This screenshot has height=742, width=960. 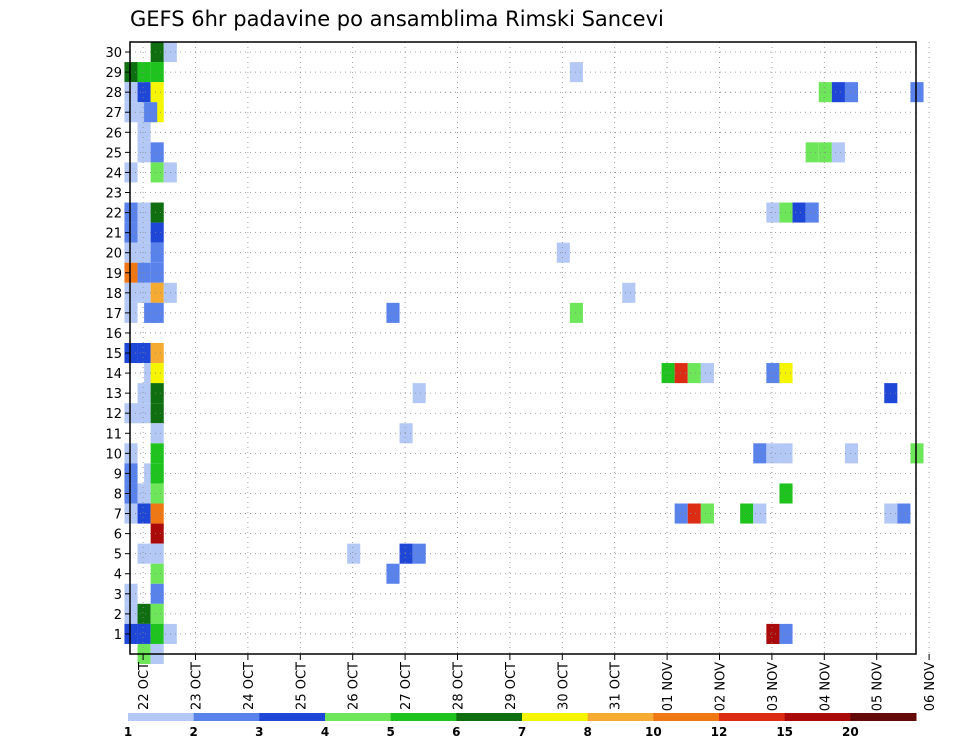 What do you see at coordinates (653, 732) in the screenshot?
I see `colorbar-label: 10` at bounding box center [653, 732].